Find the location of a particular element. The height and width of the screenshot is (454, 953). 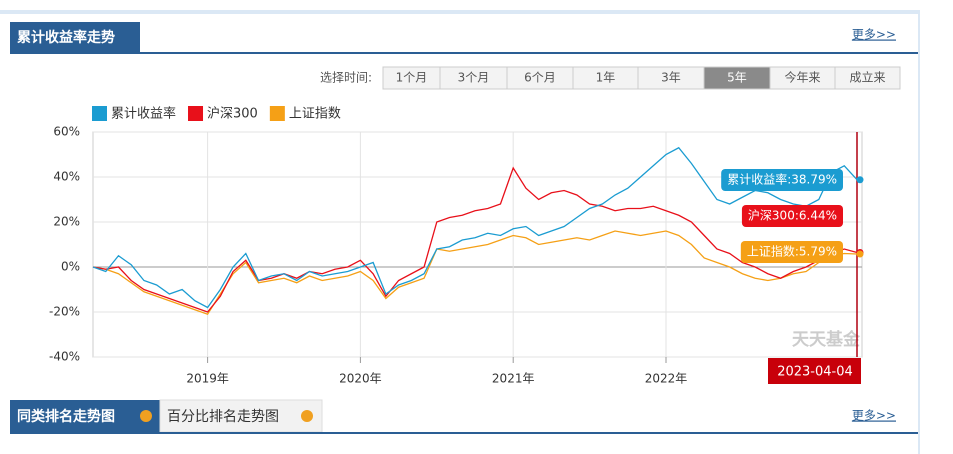

header-tab is located at coordinates (75, 37).